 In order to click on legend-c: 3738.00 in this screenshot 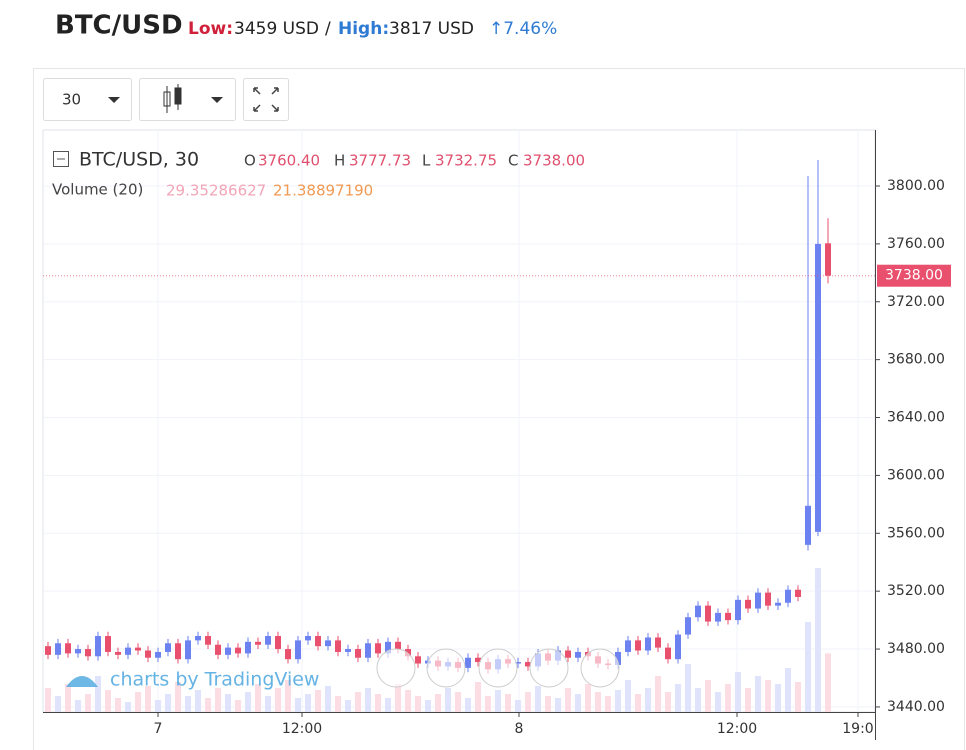, I will do `click(554, 161)`.